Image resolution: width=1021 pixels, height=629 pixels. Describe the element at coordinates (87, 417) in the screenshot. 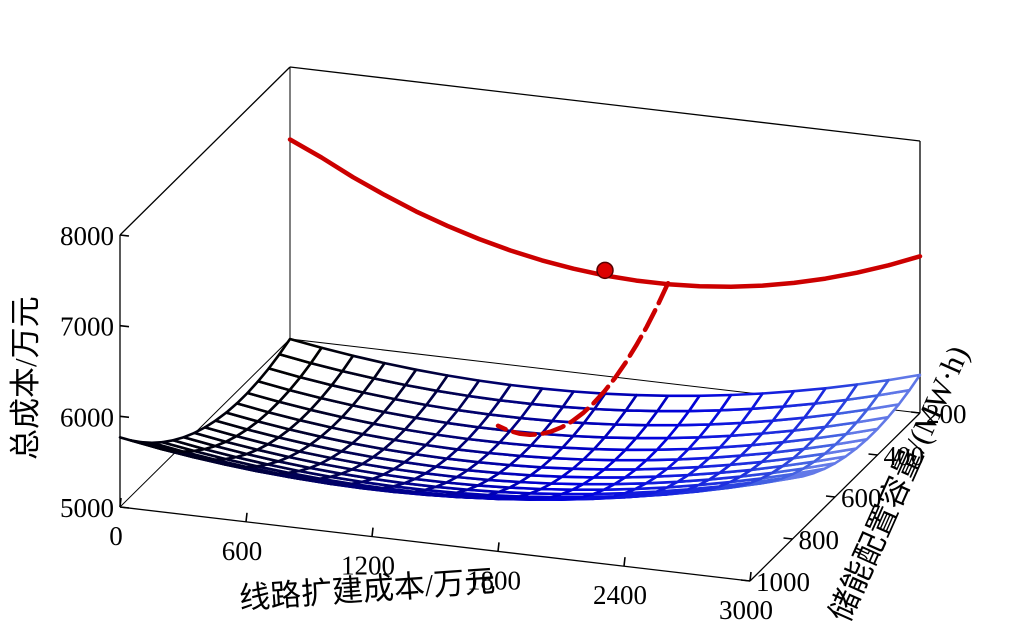

I see `z-tick-label: 6000` at that location.